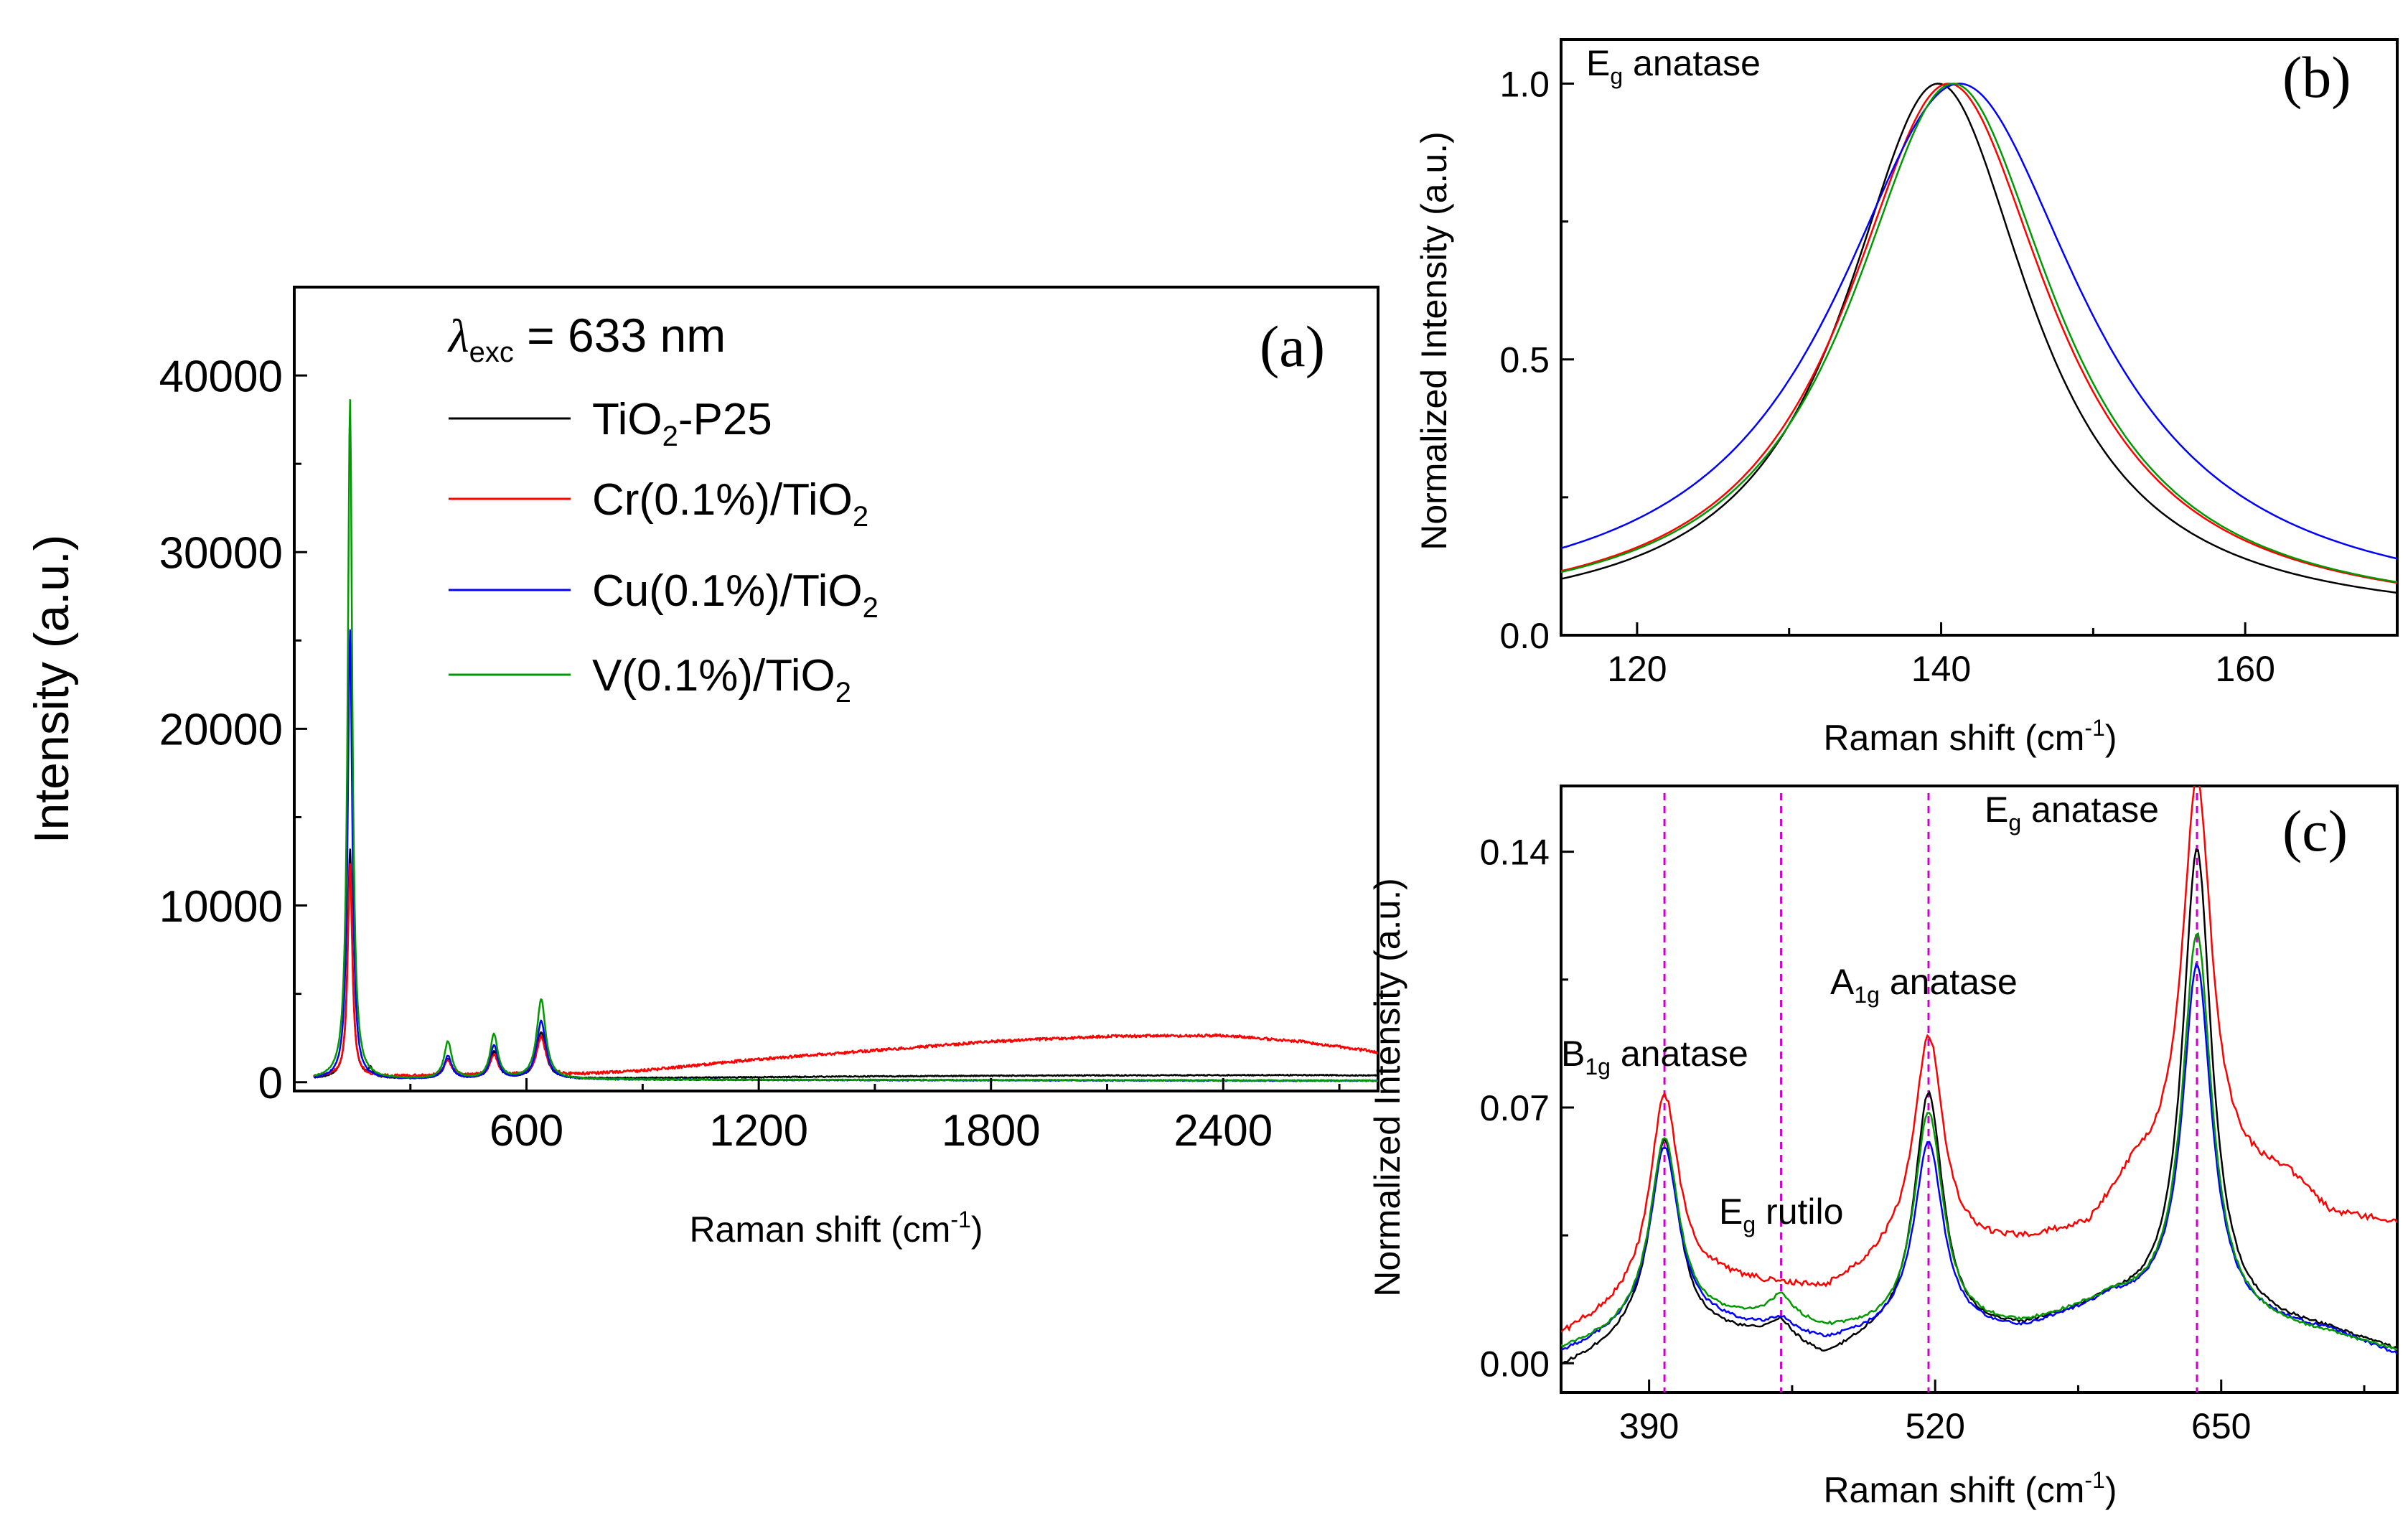 The height and width of the screenshot is (1531, 2408). What do you see at coordinates (620, 335) in the screenshot?
I see `lambda-value: = 633 nm` at bounding box center [620, 335].